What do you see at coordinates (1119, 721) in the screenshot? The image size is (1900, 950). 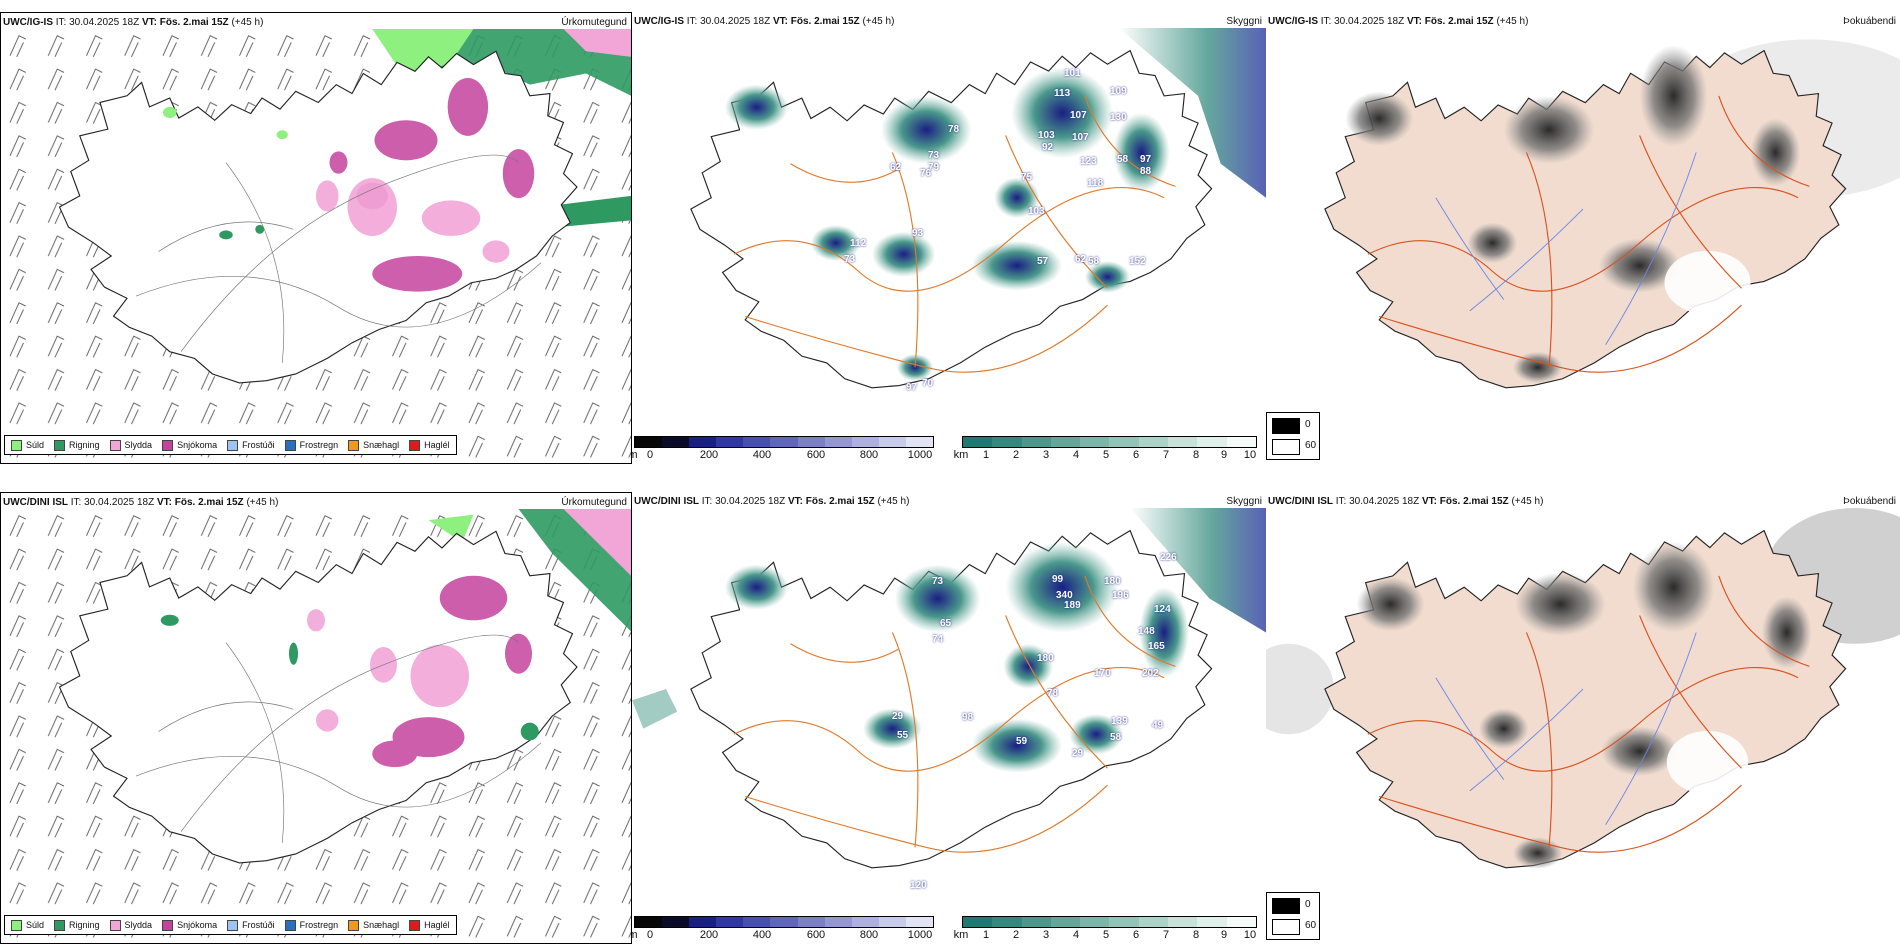 I see `cloud-base-value: 139` at bounding box center [1119, 721].